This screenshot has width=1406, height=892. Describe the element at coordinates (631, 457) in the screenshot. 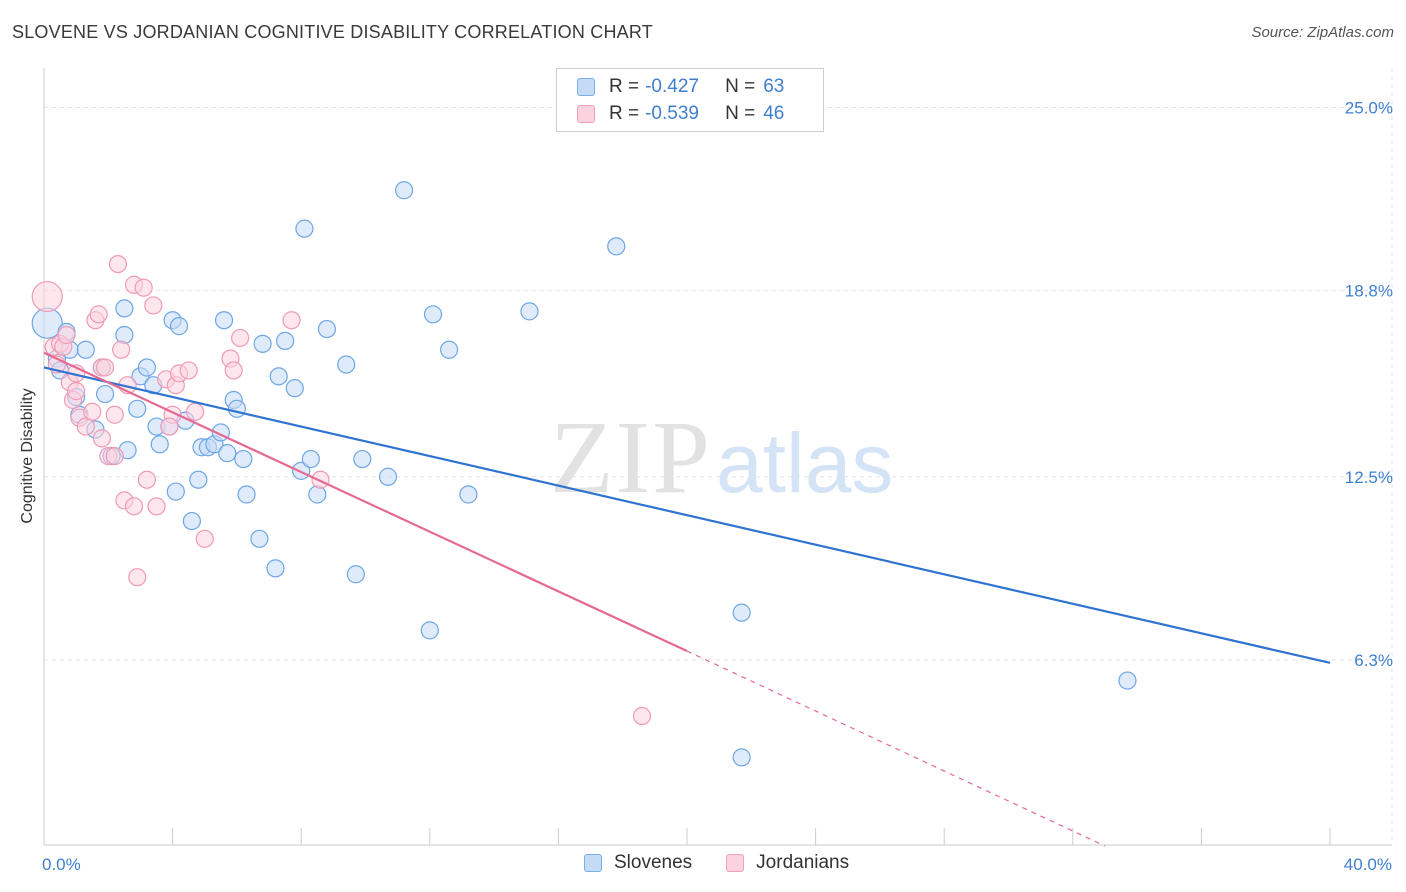

I see `watermark-zip: ZIP` at that location.